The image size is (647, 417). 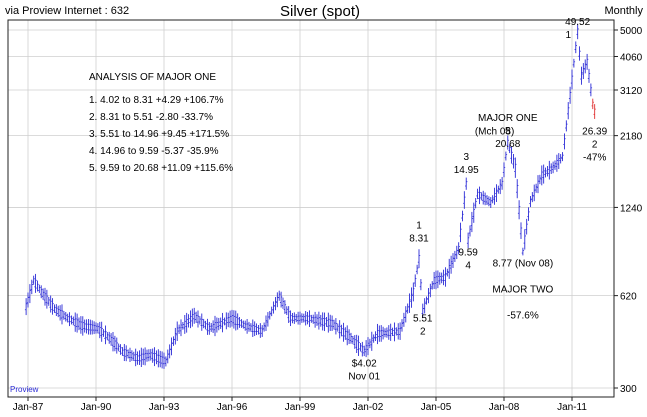 What do you see at coordinates (466, 170) in the screenshot?
I see `annotation-line: 14.95` at bounding box center [466, 170].